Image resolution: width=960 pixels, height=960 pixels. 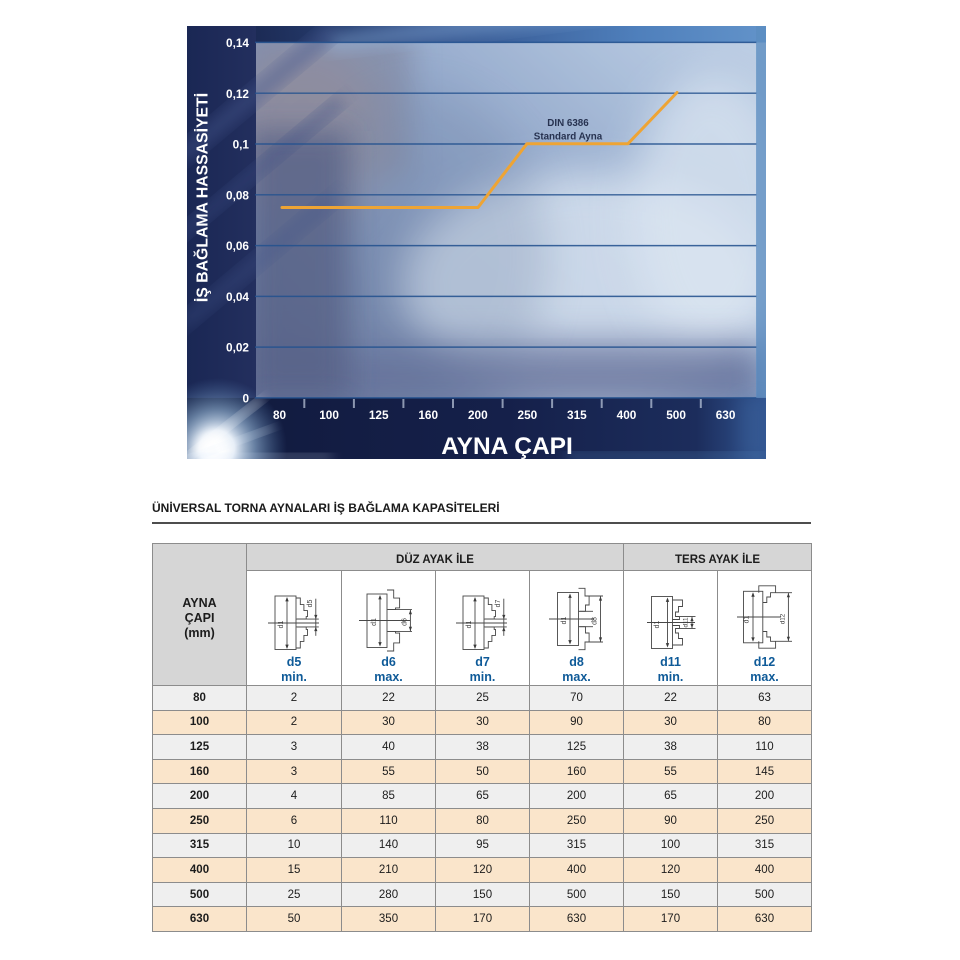 What do you see at coordinates (241, 145) in the screenshot?
I see `svg-text: 0,1` at bounding box center [241, 145].